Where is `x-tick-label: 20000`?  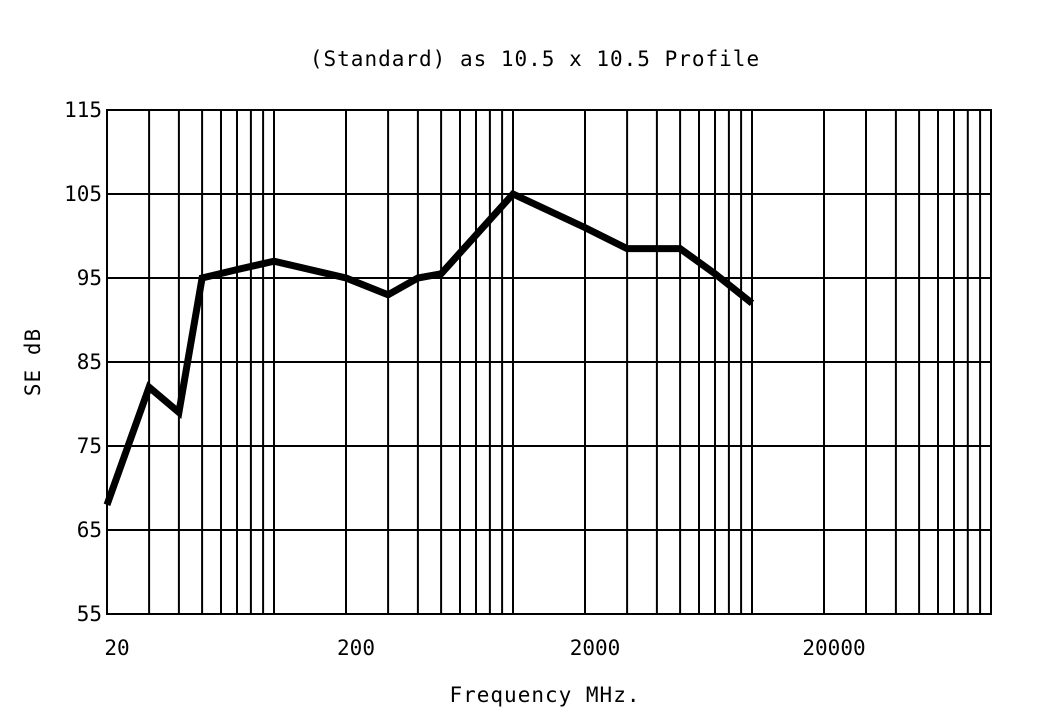 x-tick-label: 20000 is located at coordinates (833, 648).